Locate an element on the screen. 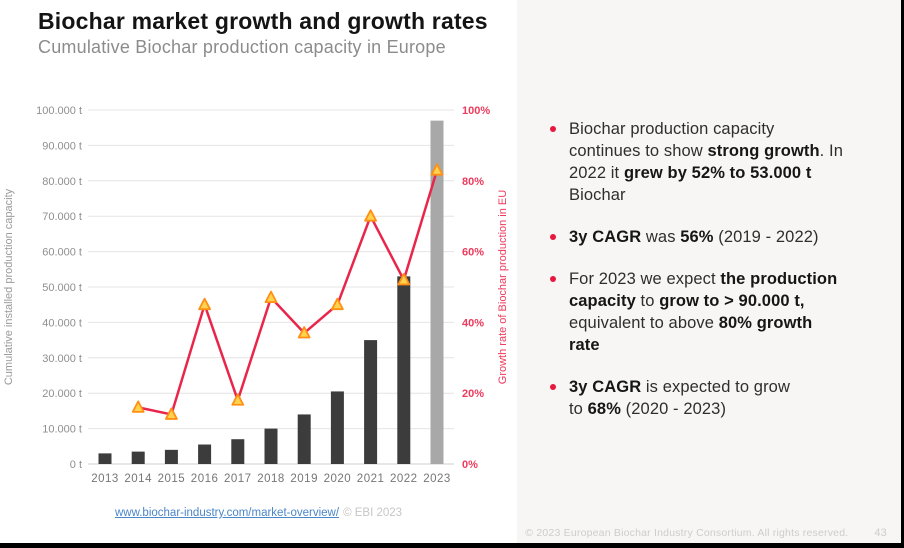 The height and width of the screenshot is (548, 904). x-axis-label-2014: 2014 is located at coordinates (138, 479).